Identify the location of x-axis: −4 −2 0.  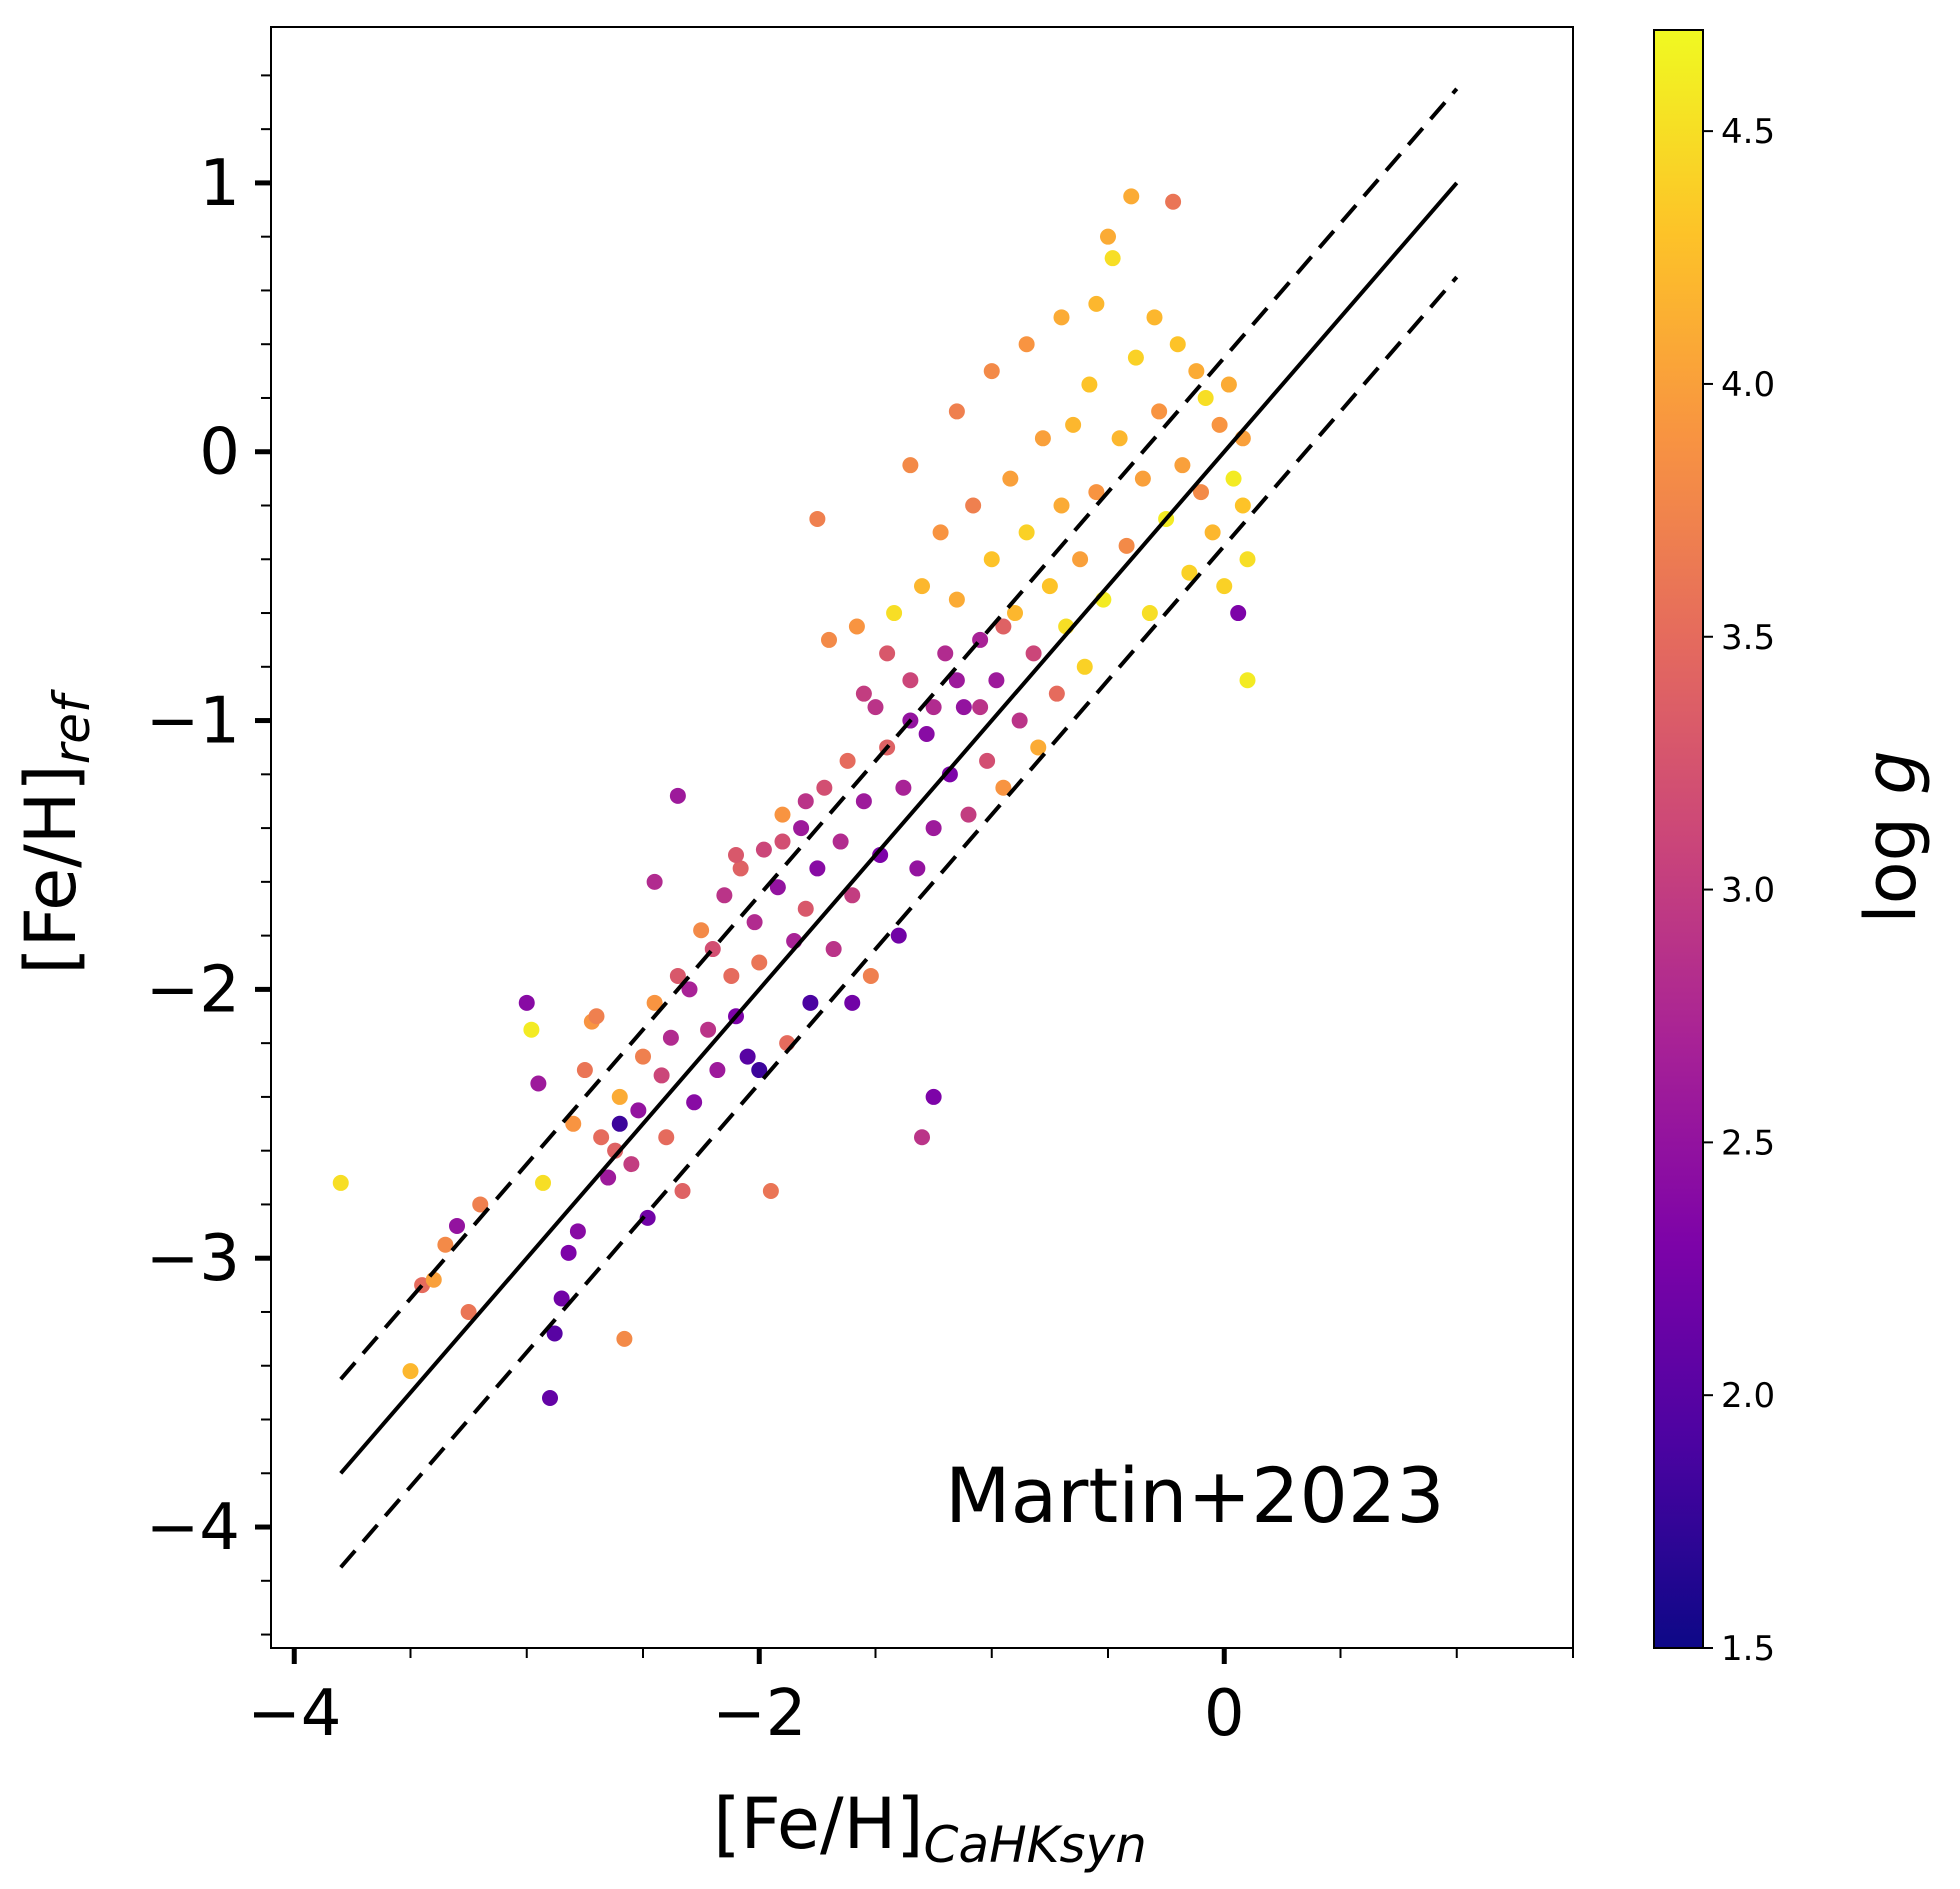
(910, 1699).